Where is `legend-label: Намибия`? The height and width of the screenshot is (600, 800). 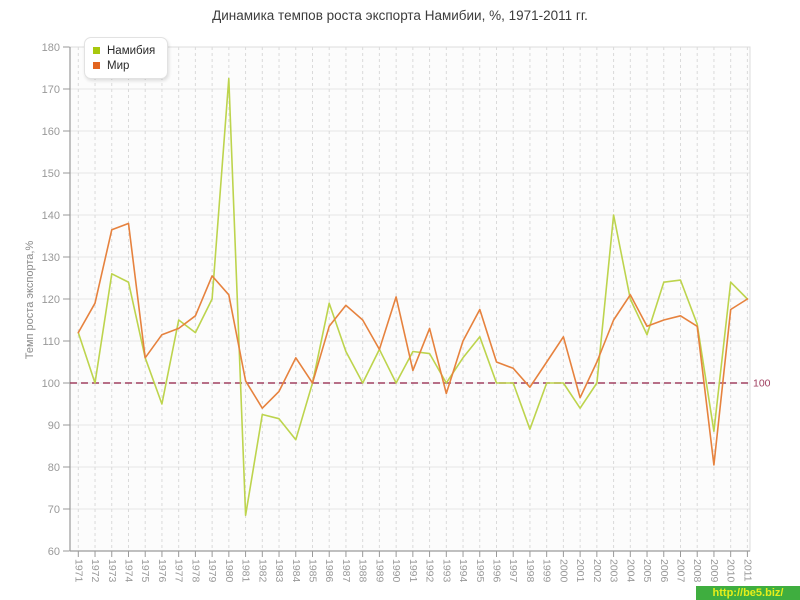
legend-label: Намибия is located at coordinates (131, 50).